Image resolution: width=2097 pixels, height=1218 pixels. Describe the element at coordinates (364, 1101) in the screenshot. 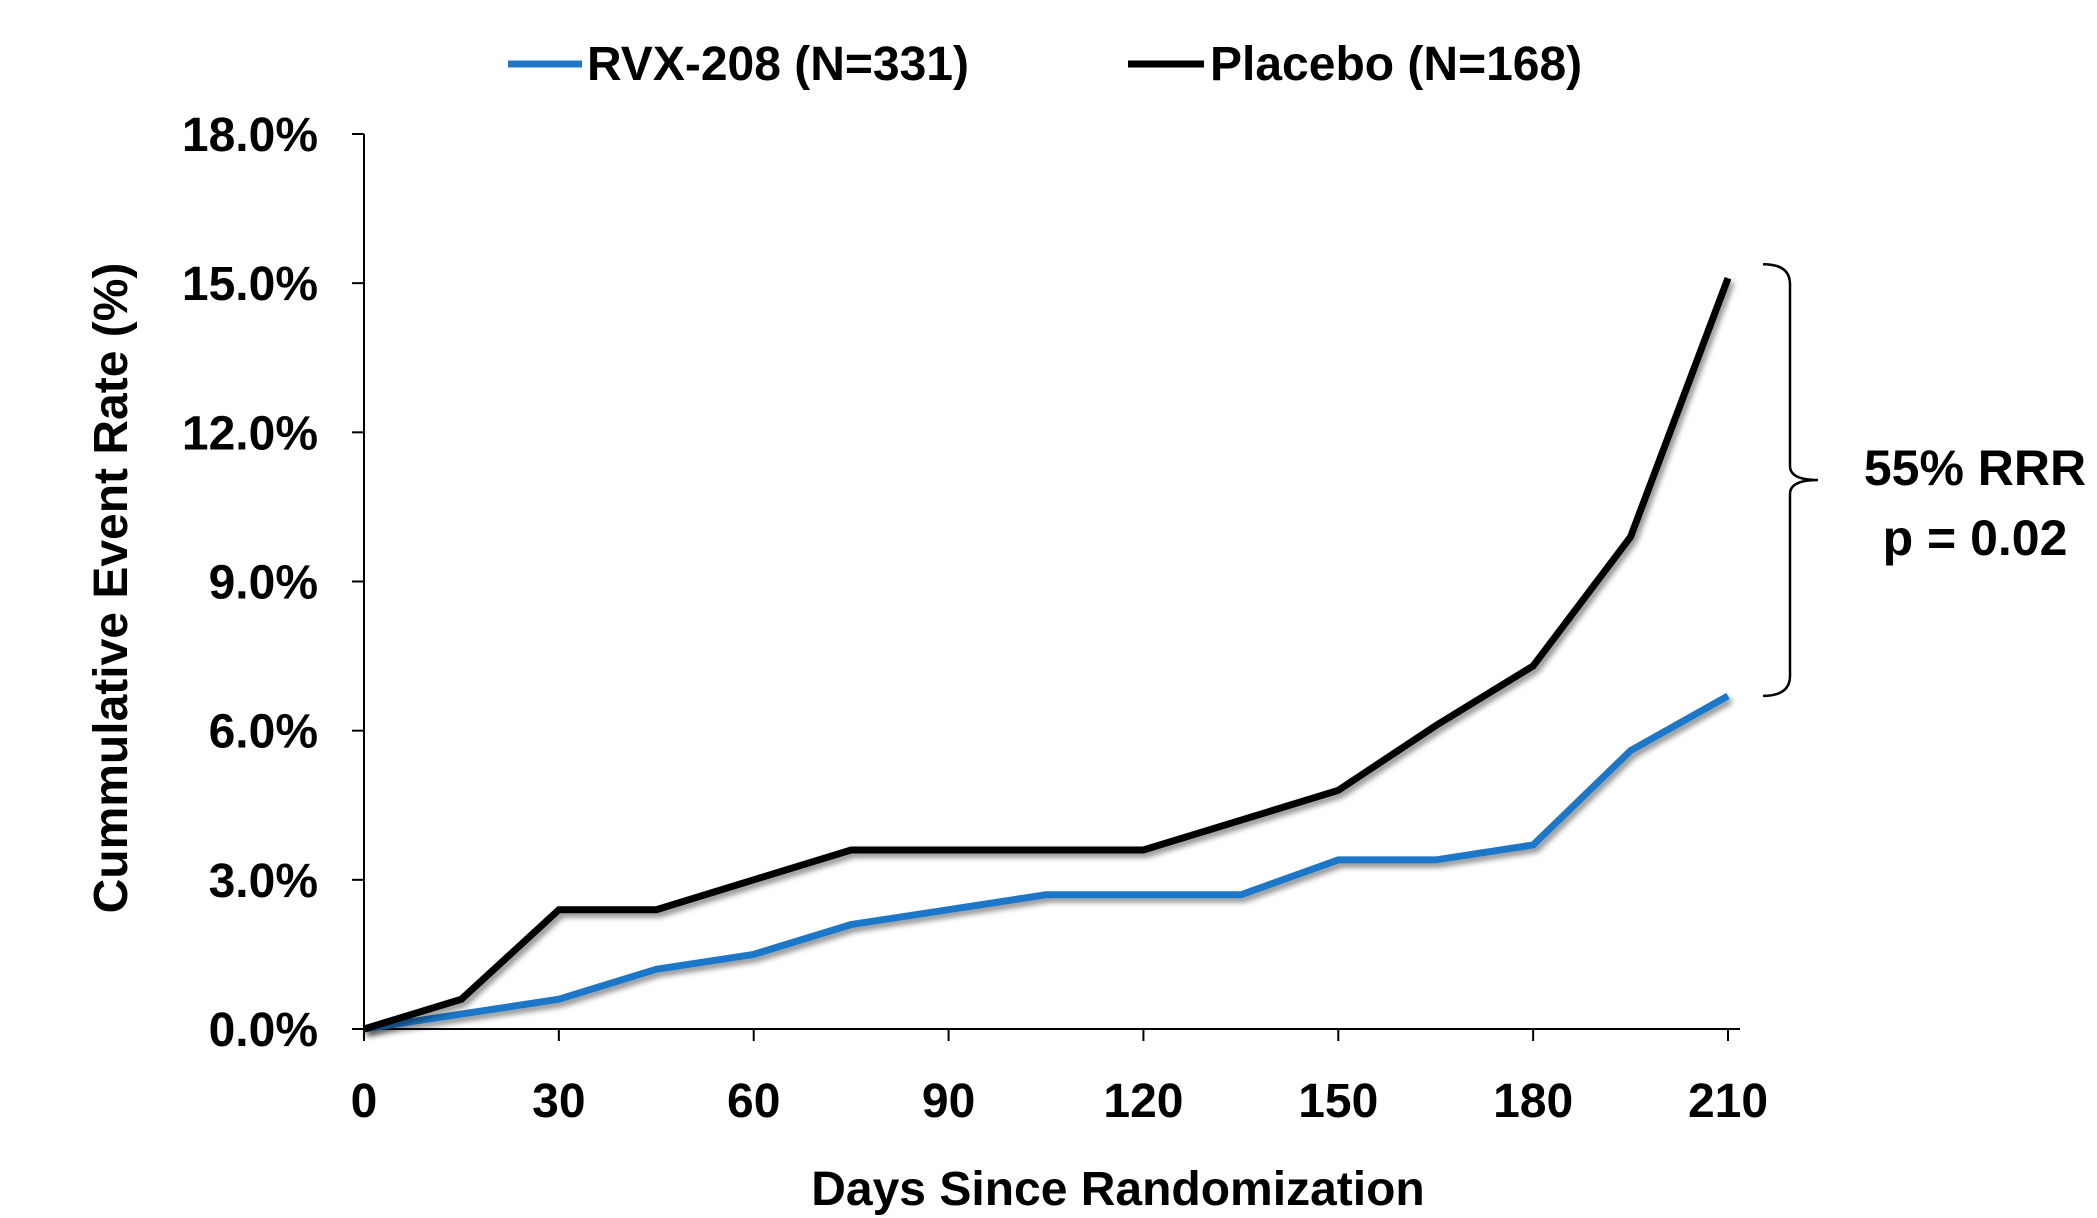

I see `x-tick-label: 0` at that location.